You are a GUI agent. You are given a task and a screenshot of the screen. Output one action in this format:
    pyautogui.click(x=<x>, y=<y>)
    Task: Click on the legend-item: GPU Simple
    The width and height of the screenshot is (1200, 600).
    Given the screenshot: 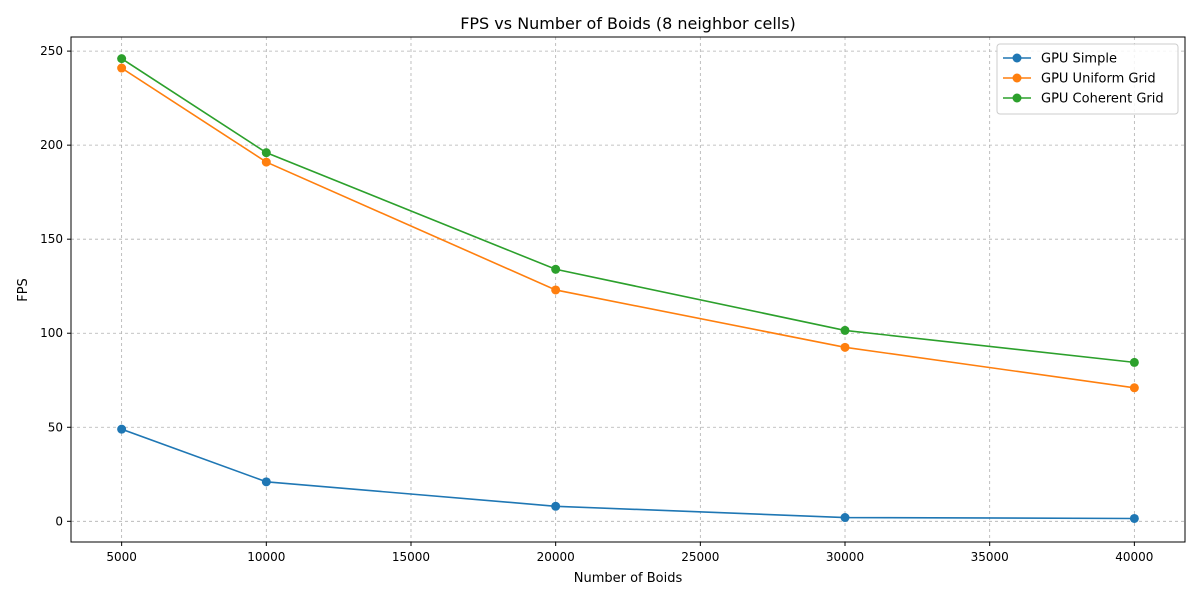 What is the action you would take?
    pyautogui.click(x=1060, y=59)
    